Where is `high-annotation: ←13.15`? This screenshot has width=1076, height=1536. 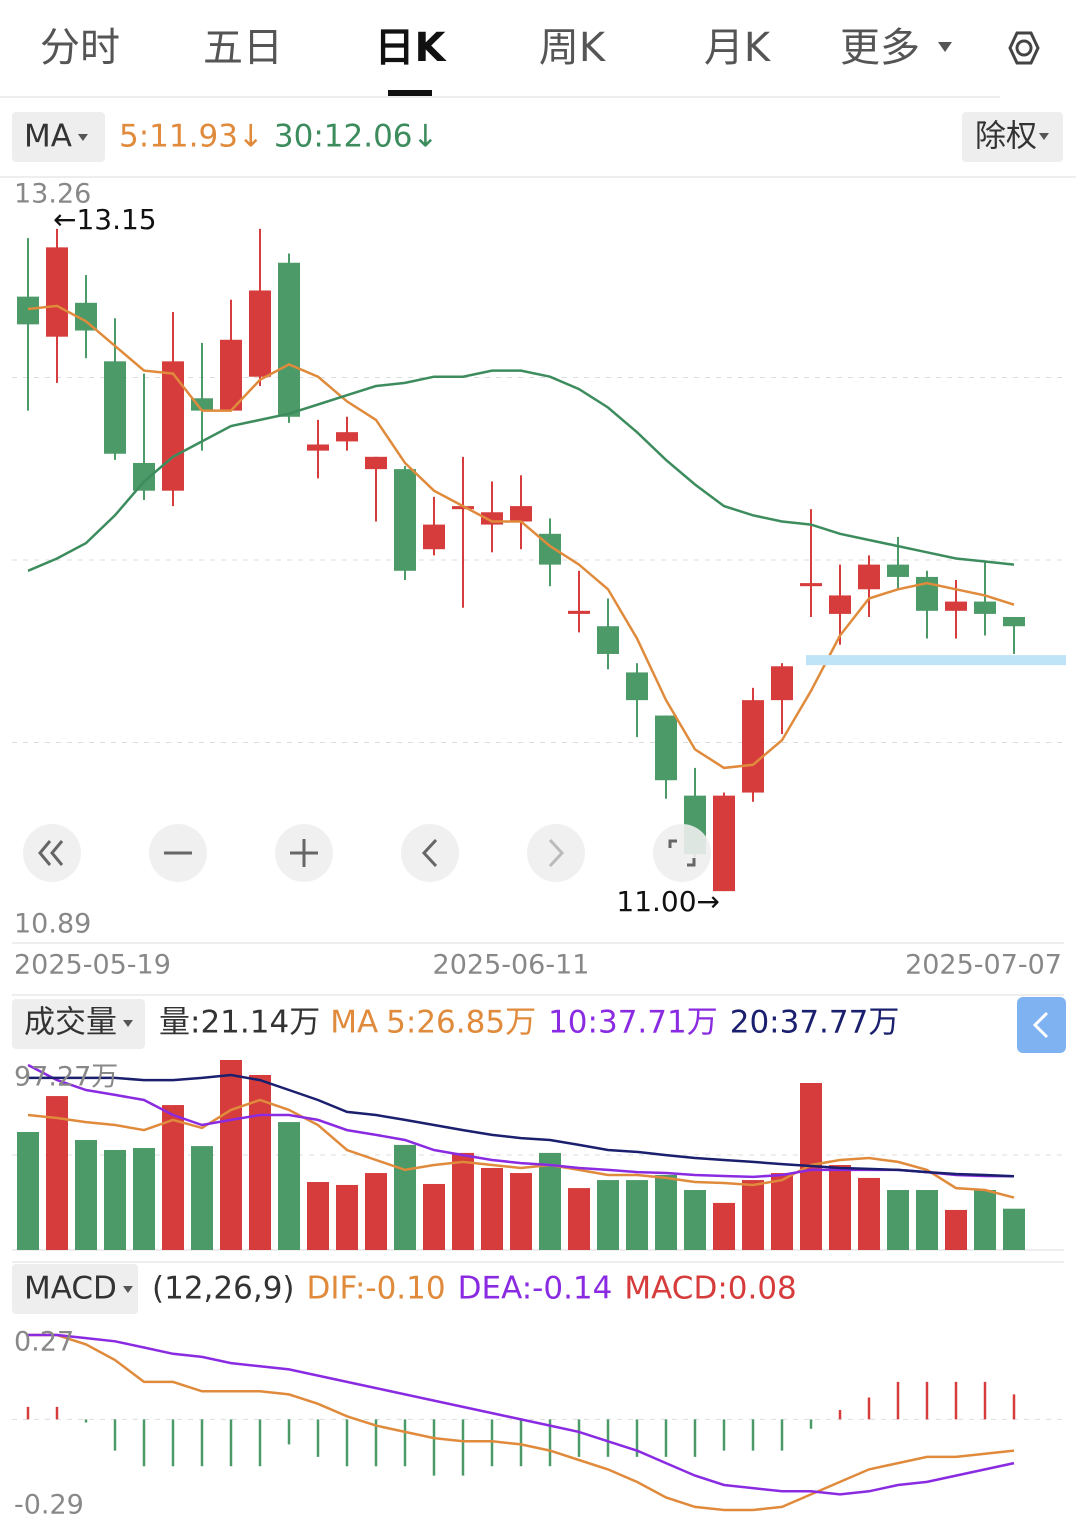 high-annotation: ←13.15 is located at coordinates (105, 219).